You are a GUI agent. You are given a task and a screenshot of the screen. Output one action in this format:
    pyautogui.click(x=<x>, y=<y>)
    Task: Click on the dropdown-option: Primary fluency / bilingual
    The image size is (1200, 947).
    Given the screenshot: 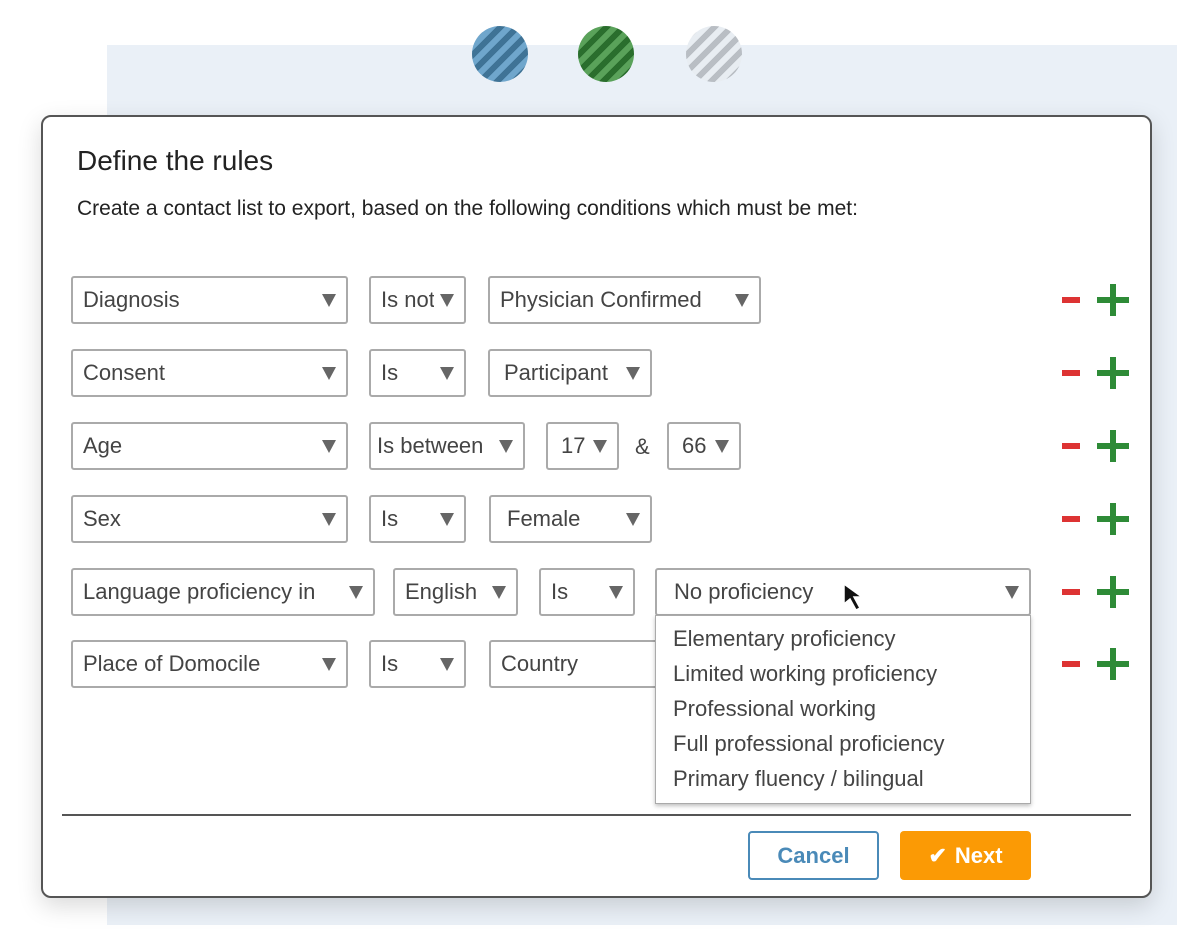 What is the action you would take?
    pyautogui.click(x=798, y=778)
    